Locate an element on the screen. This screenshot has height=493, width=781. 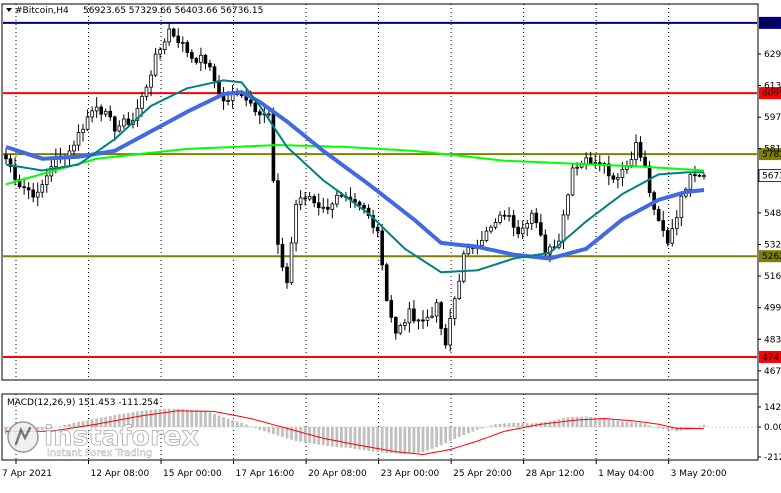
price-tick-label: 54833.10 is located at coordinates (772, 214).